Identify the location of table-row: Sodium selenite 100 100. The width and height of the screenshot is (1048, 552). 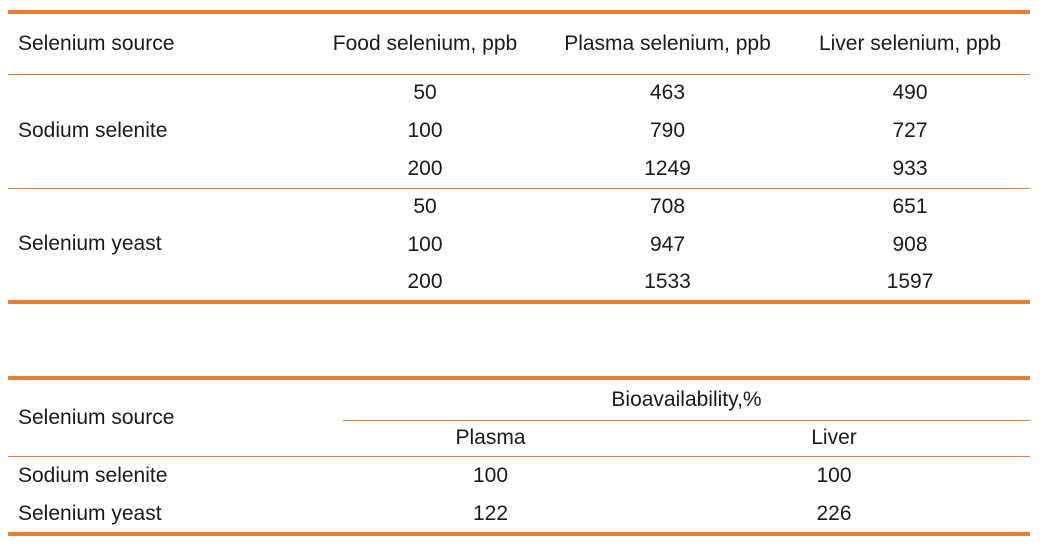
(519, 475).